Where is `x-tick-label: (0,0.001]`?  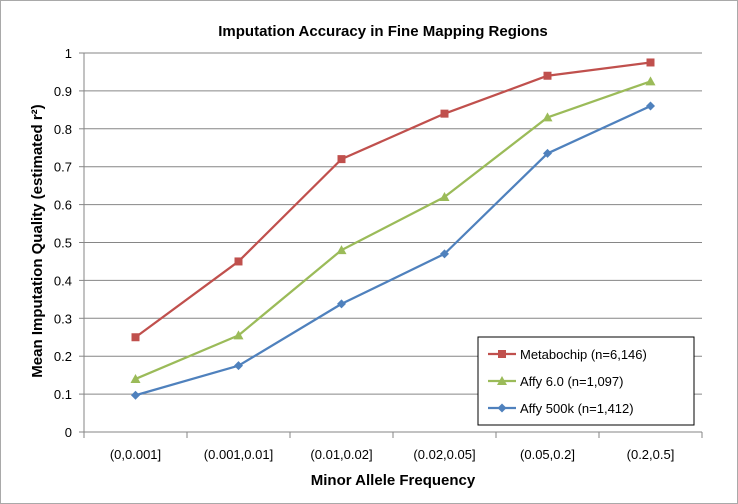 x-tick-label: (0,0.001] is located at coordinates (135, 454).